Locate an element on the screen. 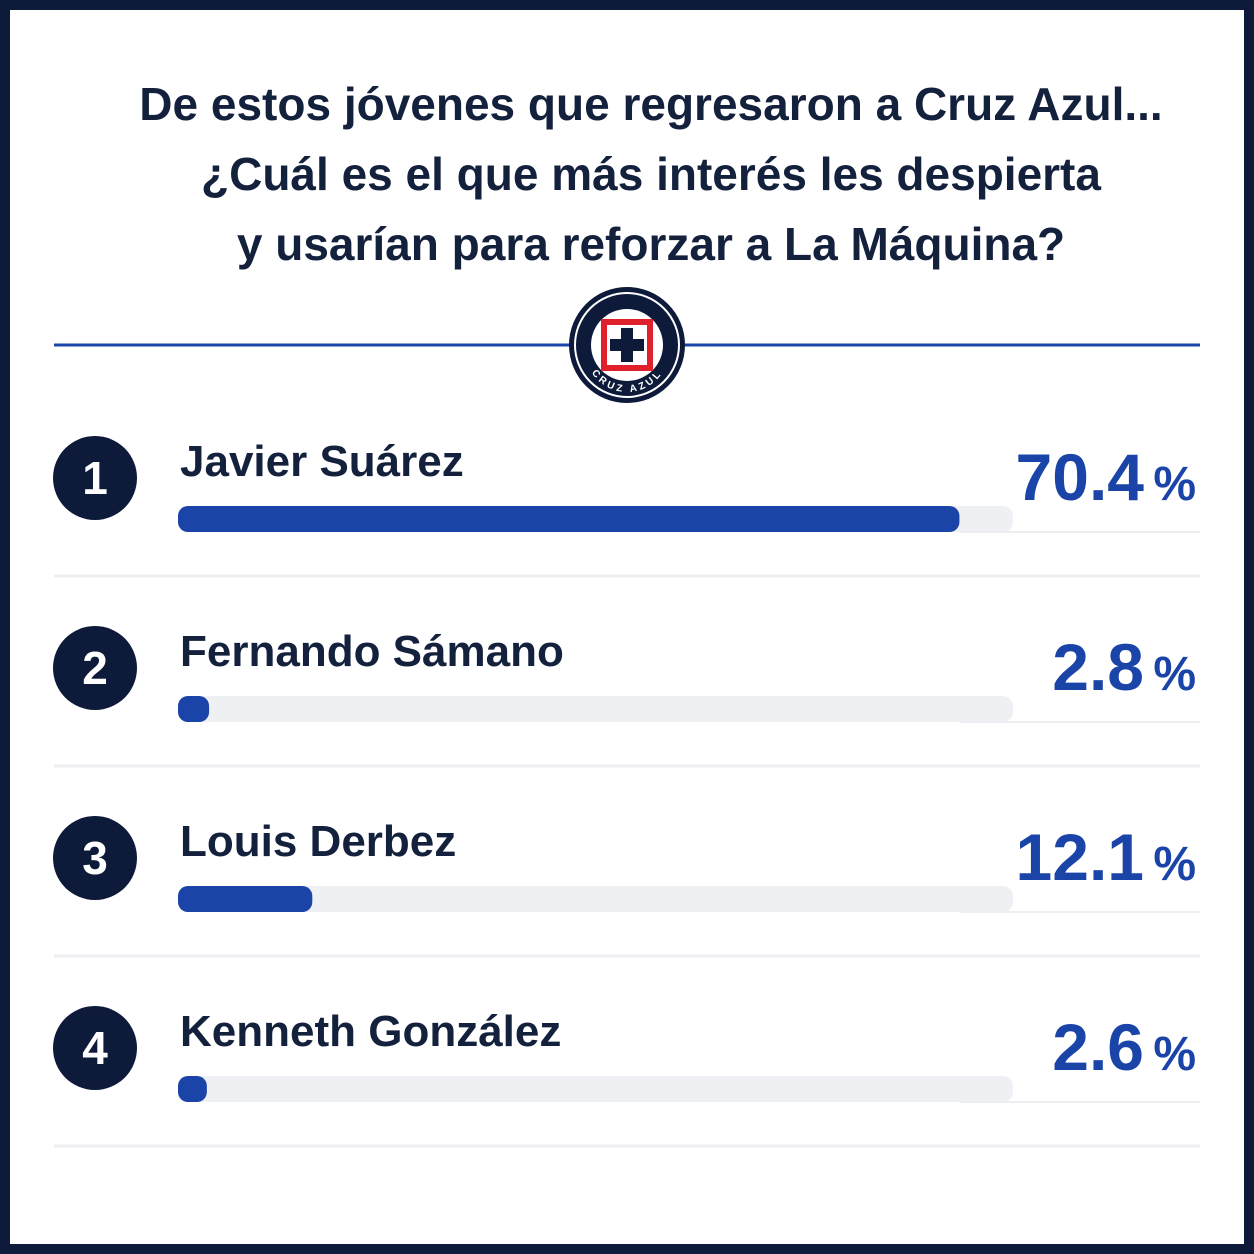 The width and height of the screenshot is (1254, 1254). percentage: 12.1 is located at coordinates (1080, 857).